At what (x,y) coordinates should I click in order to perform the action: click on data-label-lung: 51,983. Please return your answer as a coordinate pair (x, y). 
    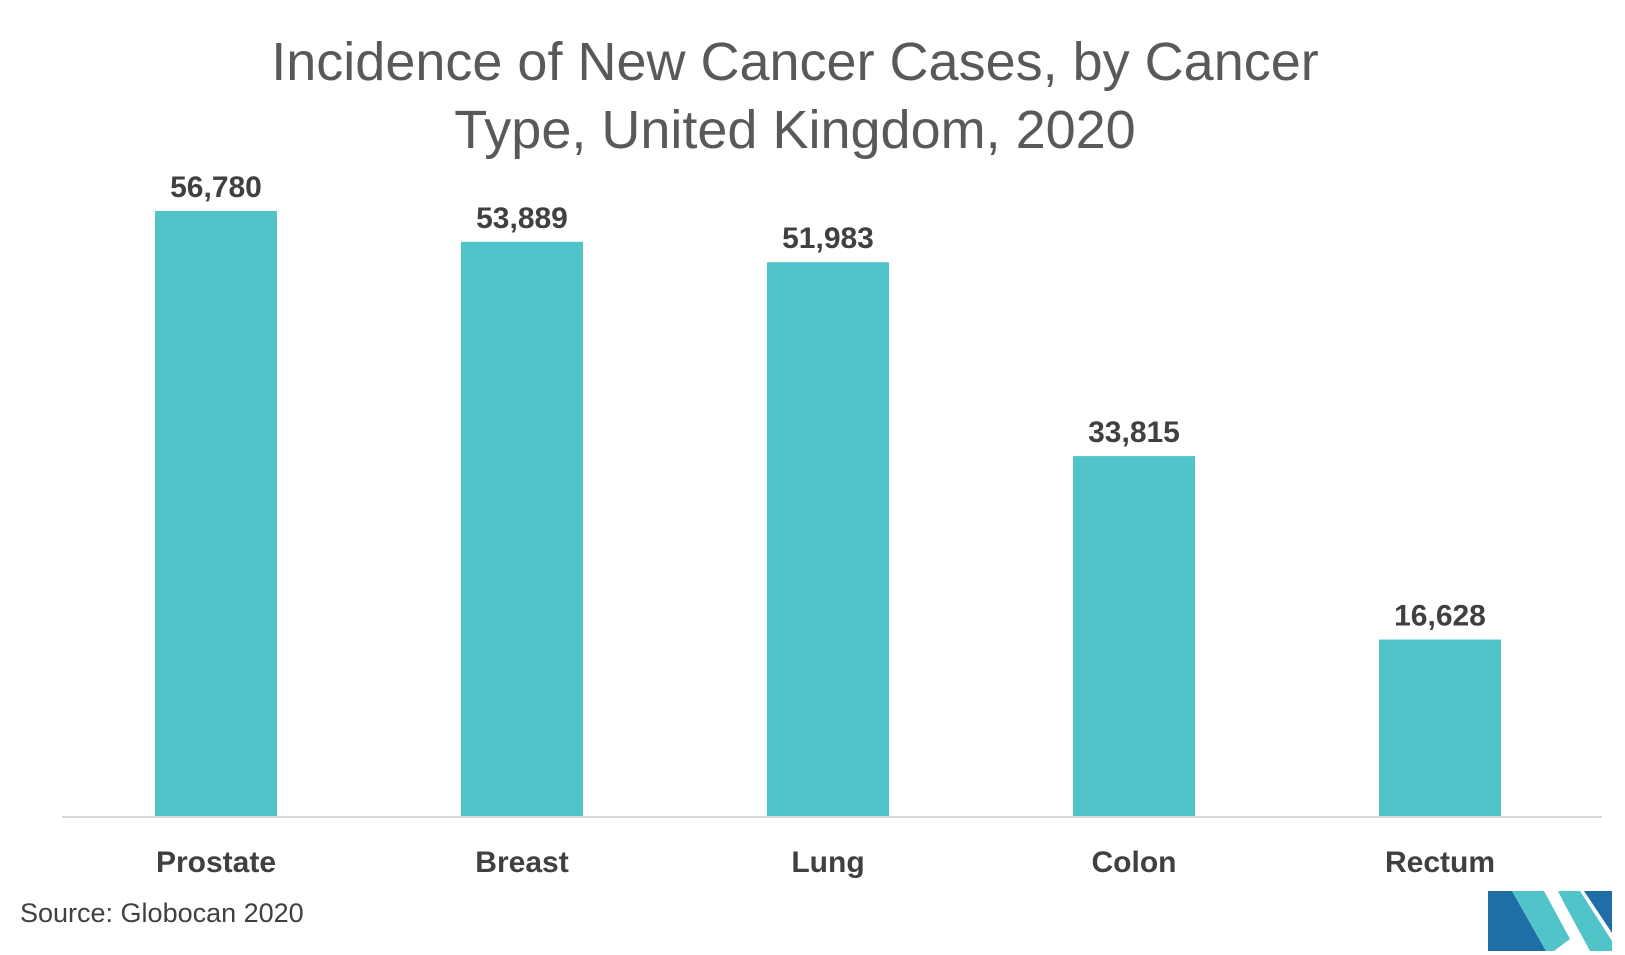
    Looking at the image, I should click on (828, 238).